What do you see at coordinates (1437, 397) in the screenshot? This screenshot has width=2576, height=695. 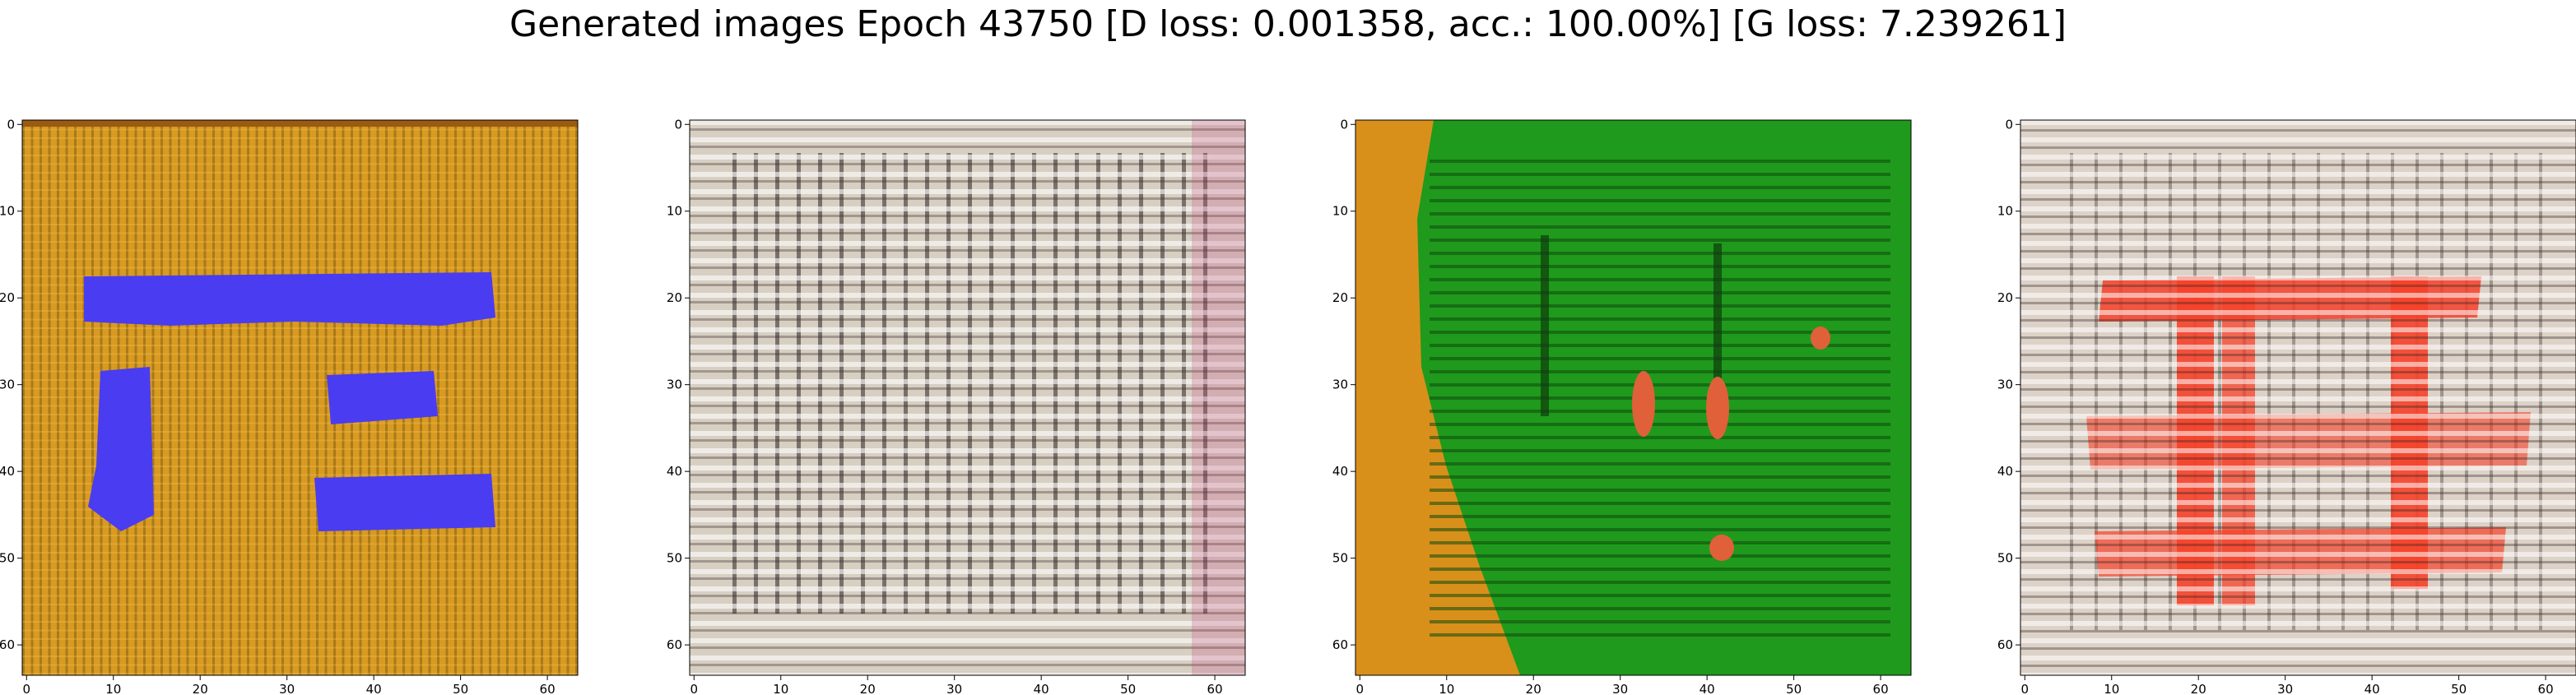 I see `panel-3-left-edge` at bounding box center [1437, 397].